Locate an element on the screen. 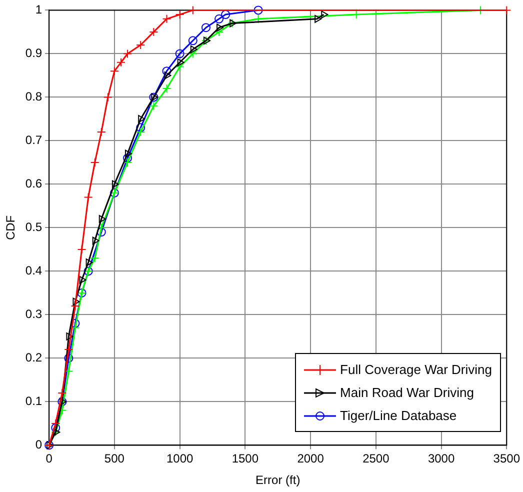  x-tick-label: 2000 is located at coordinates (310, 459).